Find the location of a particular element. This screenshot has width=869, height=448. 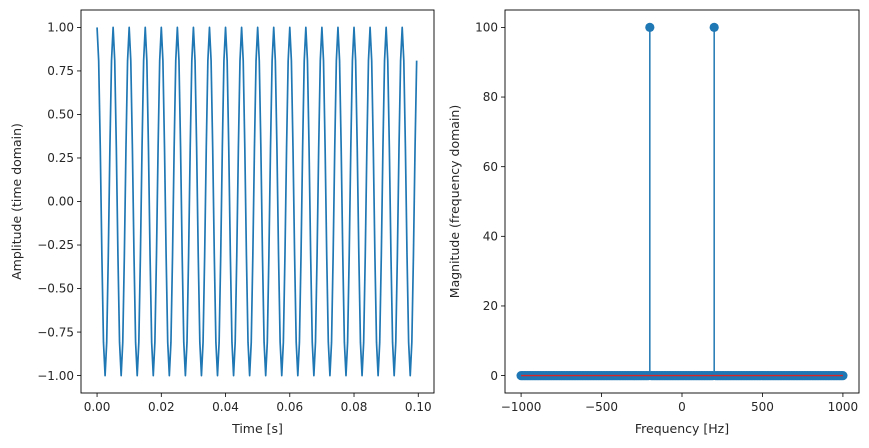

x-tick-label: 0.04 is located at coordinates (225, 407).